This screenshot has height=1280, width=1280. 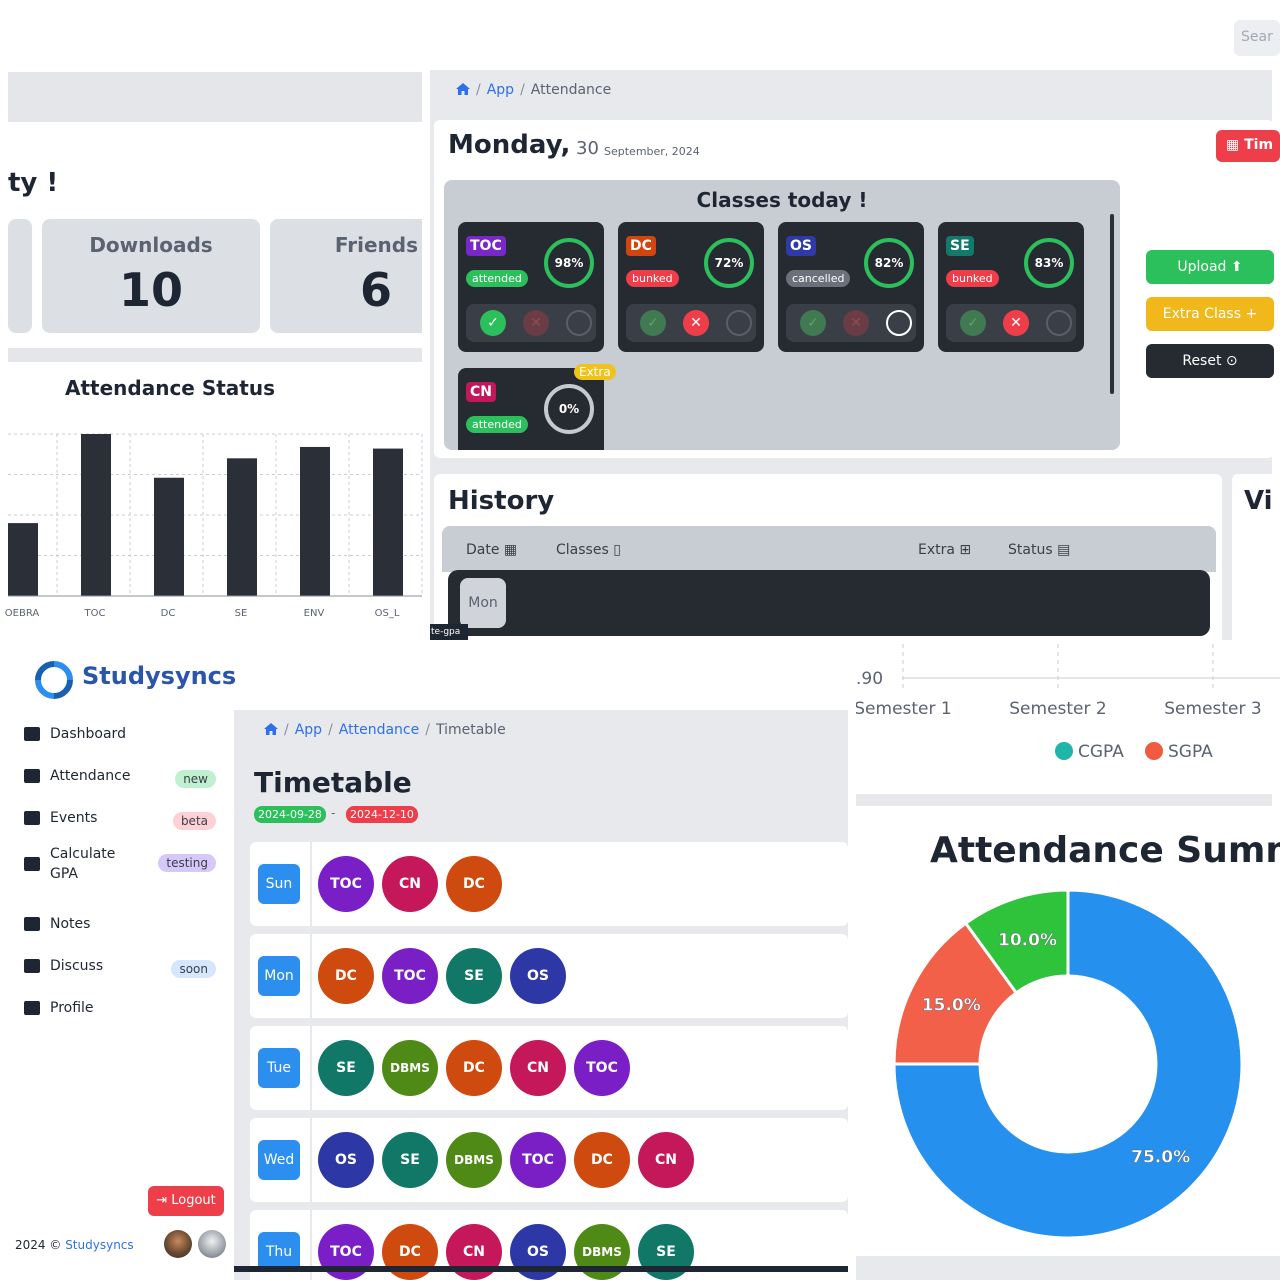 I want to click on header-date: Date ▦, so click(x=492, y=550).